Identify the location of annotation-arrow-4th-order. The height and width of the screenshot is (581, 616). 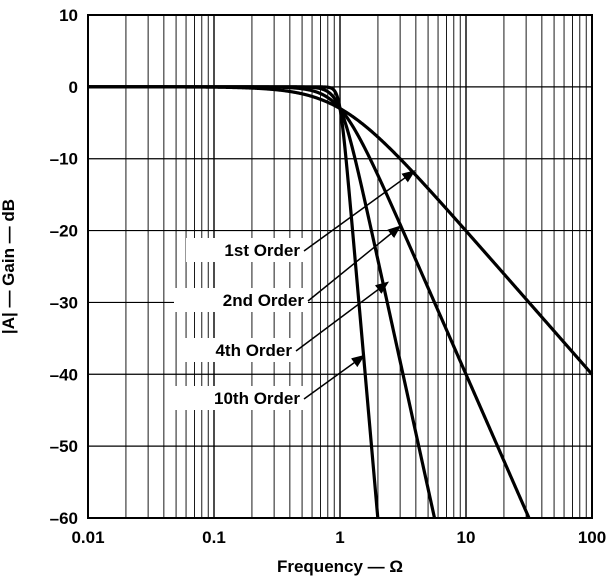
(342, 316).